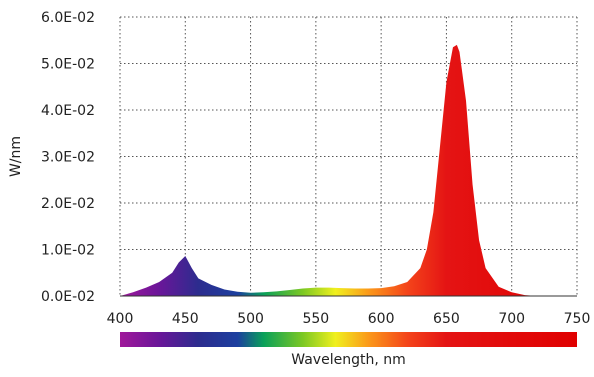 The image size is (594, 377). Describe the element at coordinates (511, 319) in the screenshot. I see `x-tick-label: 700` at that location.